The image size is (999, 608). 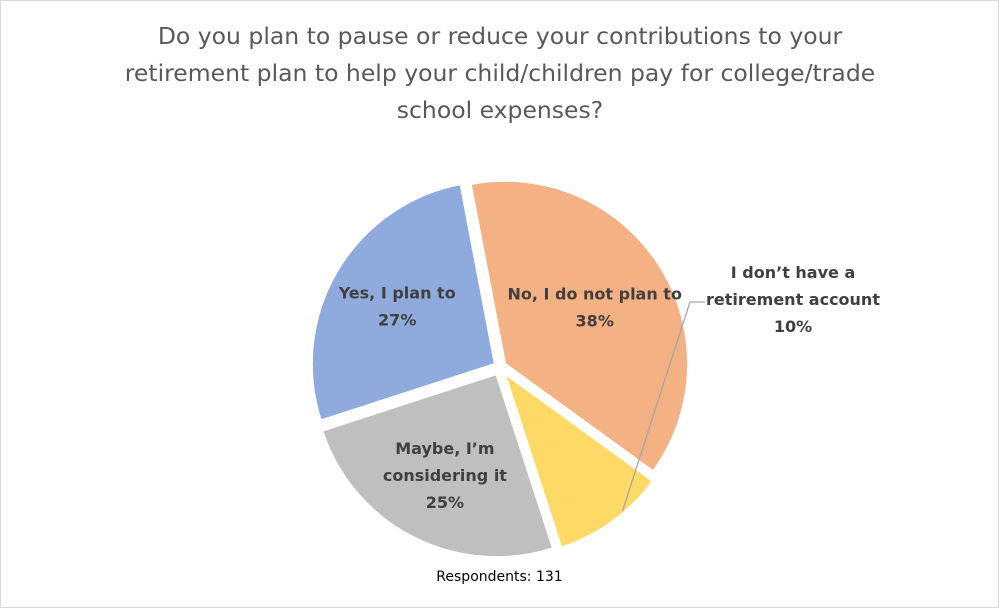 What do you see at coordinates (793, 299) in the screenshot?
I see `data-label-no-retirement-account: I don’t have a retirement account 10%` at bounding box center [793, 299].